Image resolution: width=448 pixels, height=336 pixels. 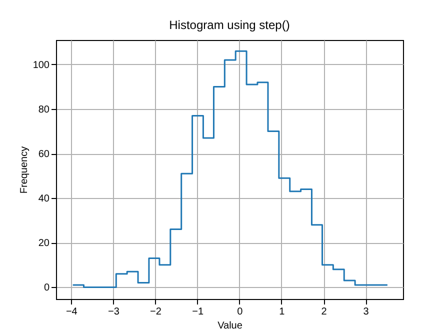 What do you see at coordinates (44, 154) in the screenshot?
I see `y-tick-label: 60` at bounding box center [44, 154].